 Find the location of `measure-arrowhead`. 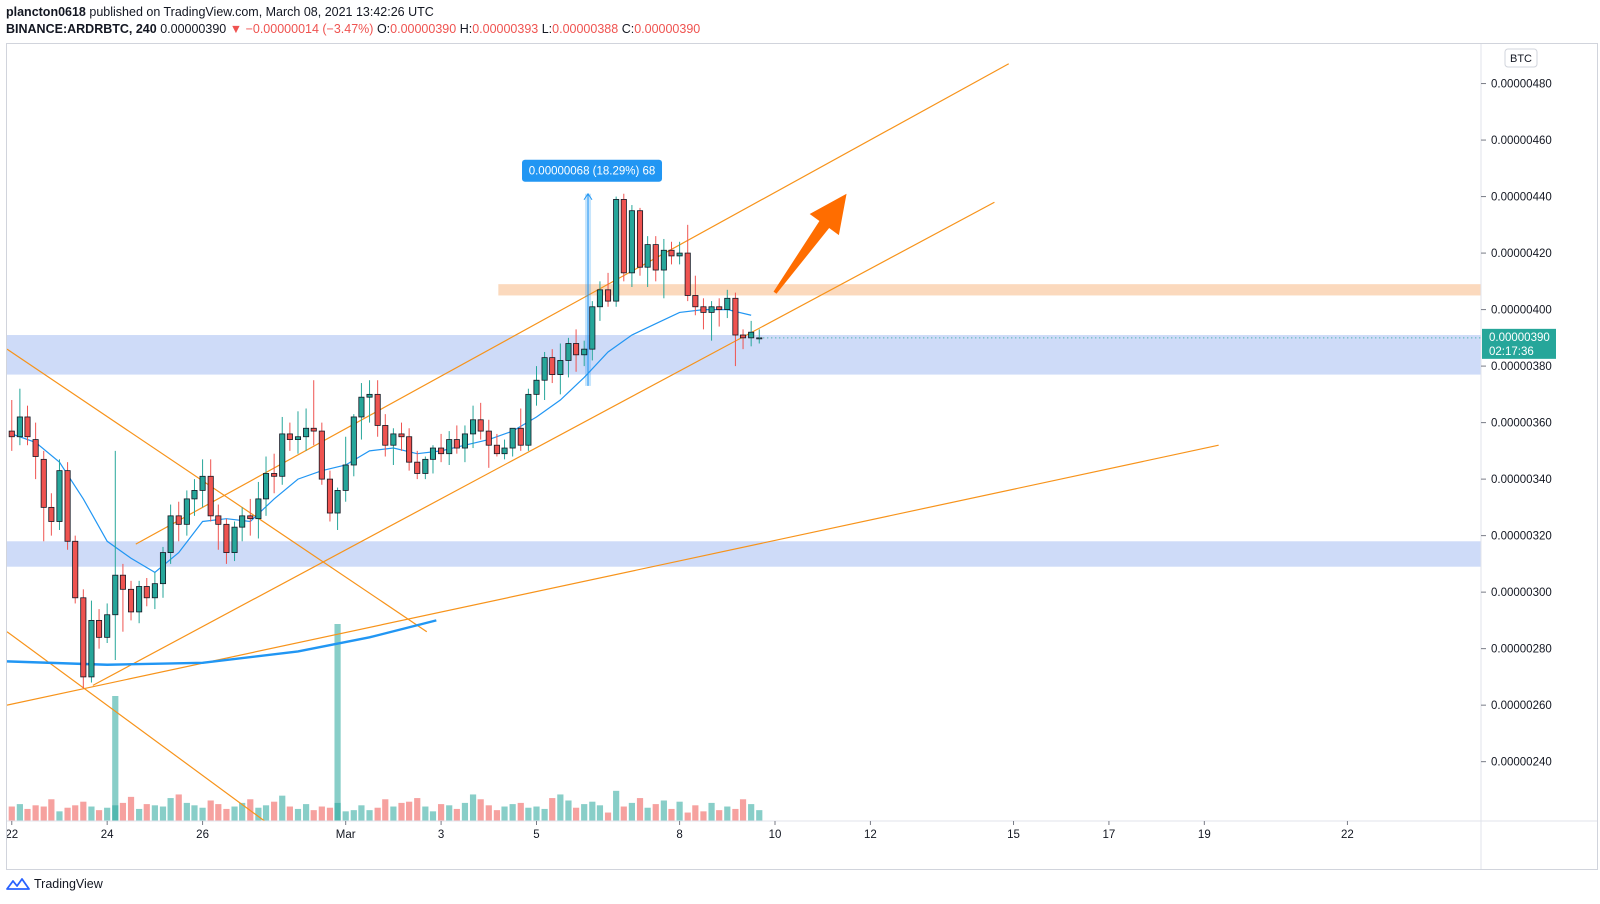

measure-arrowhead is located at coordinates (588, 196).